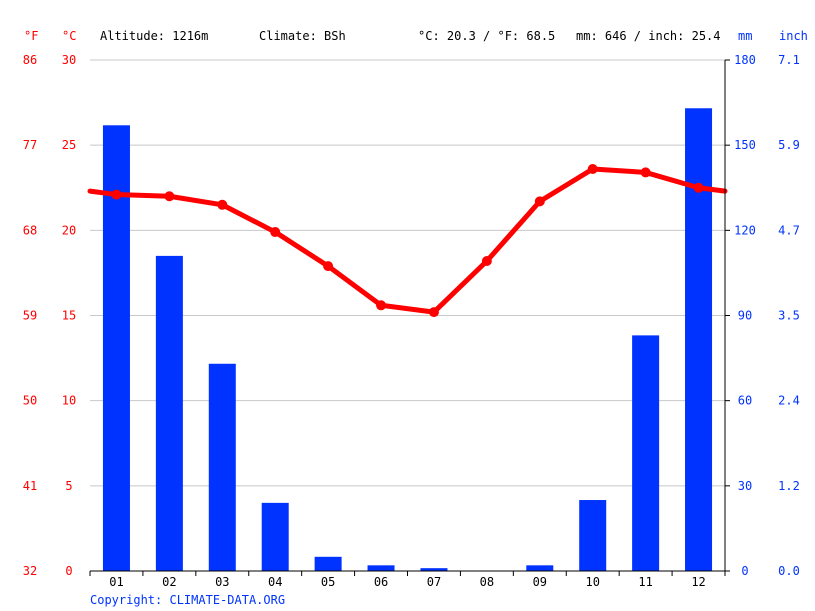 This screenshot has height=611, width=815. Describe the element at coordinates (698, 582) in the screenshot. I see `month-tick-label: 12` at that location.